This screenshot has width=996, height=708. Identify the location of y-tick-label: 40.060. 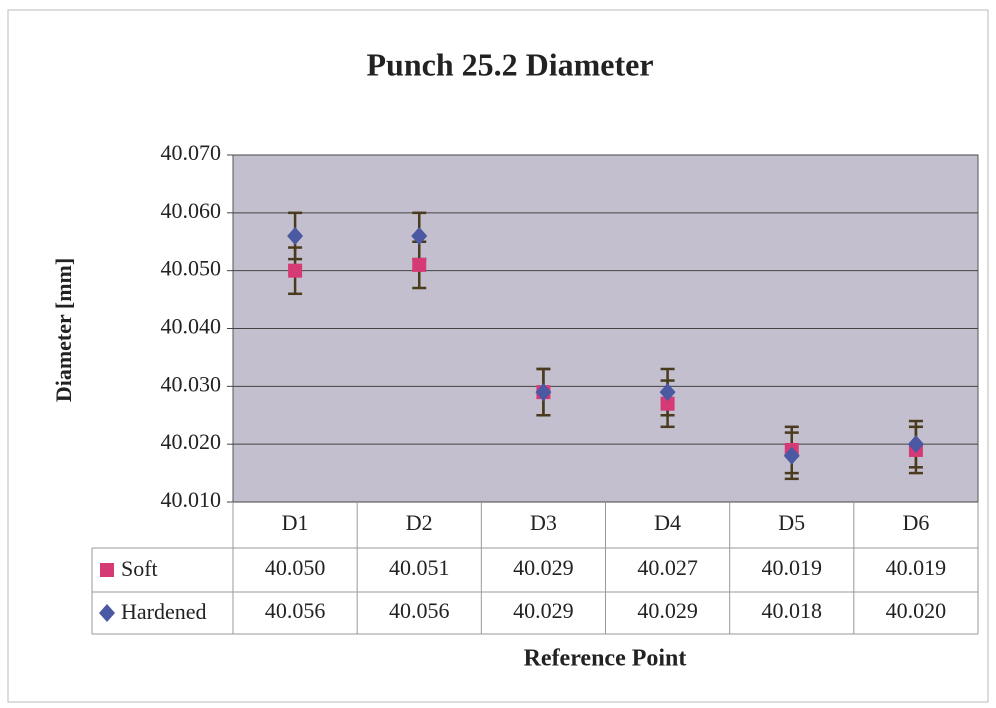
(191, 210).